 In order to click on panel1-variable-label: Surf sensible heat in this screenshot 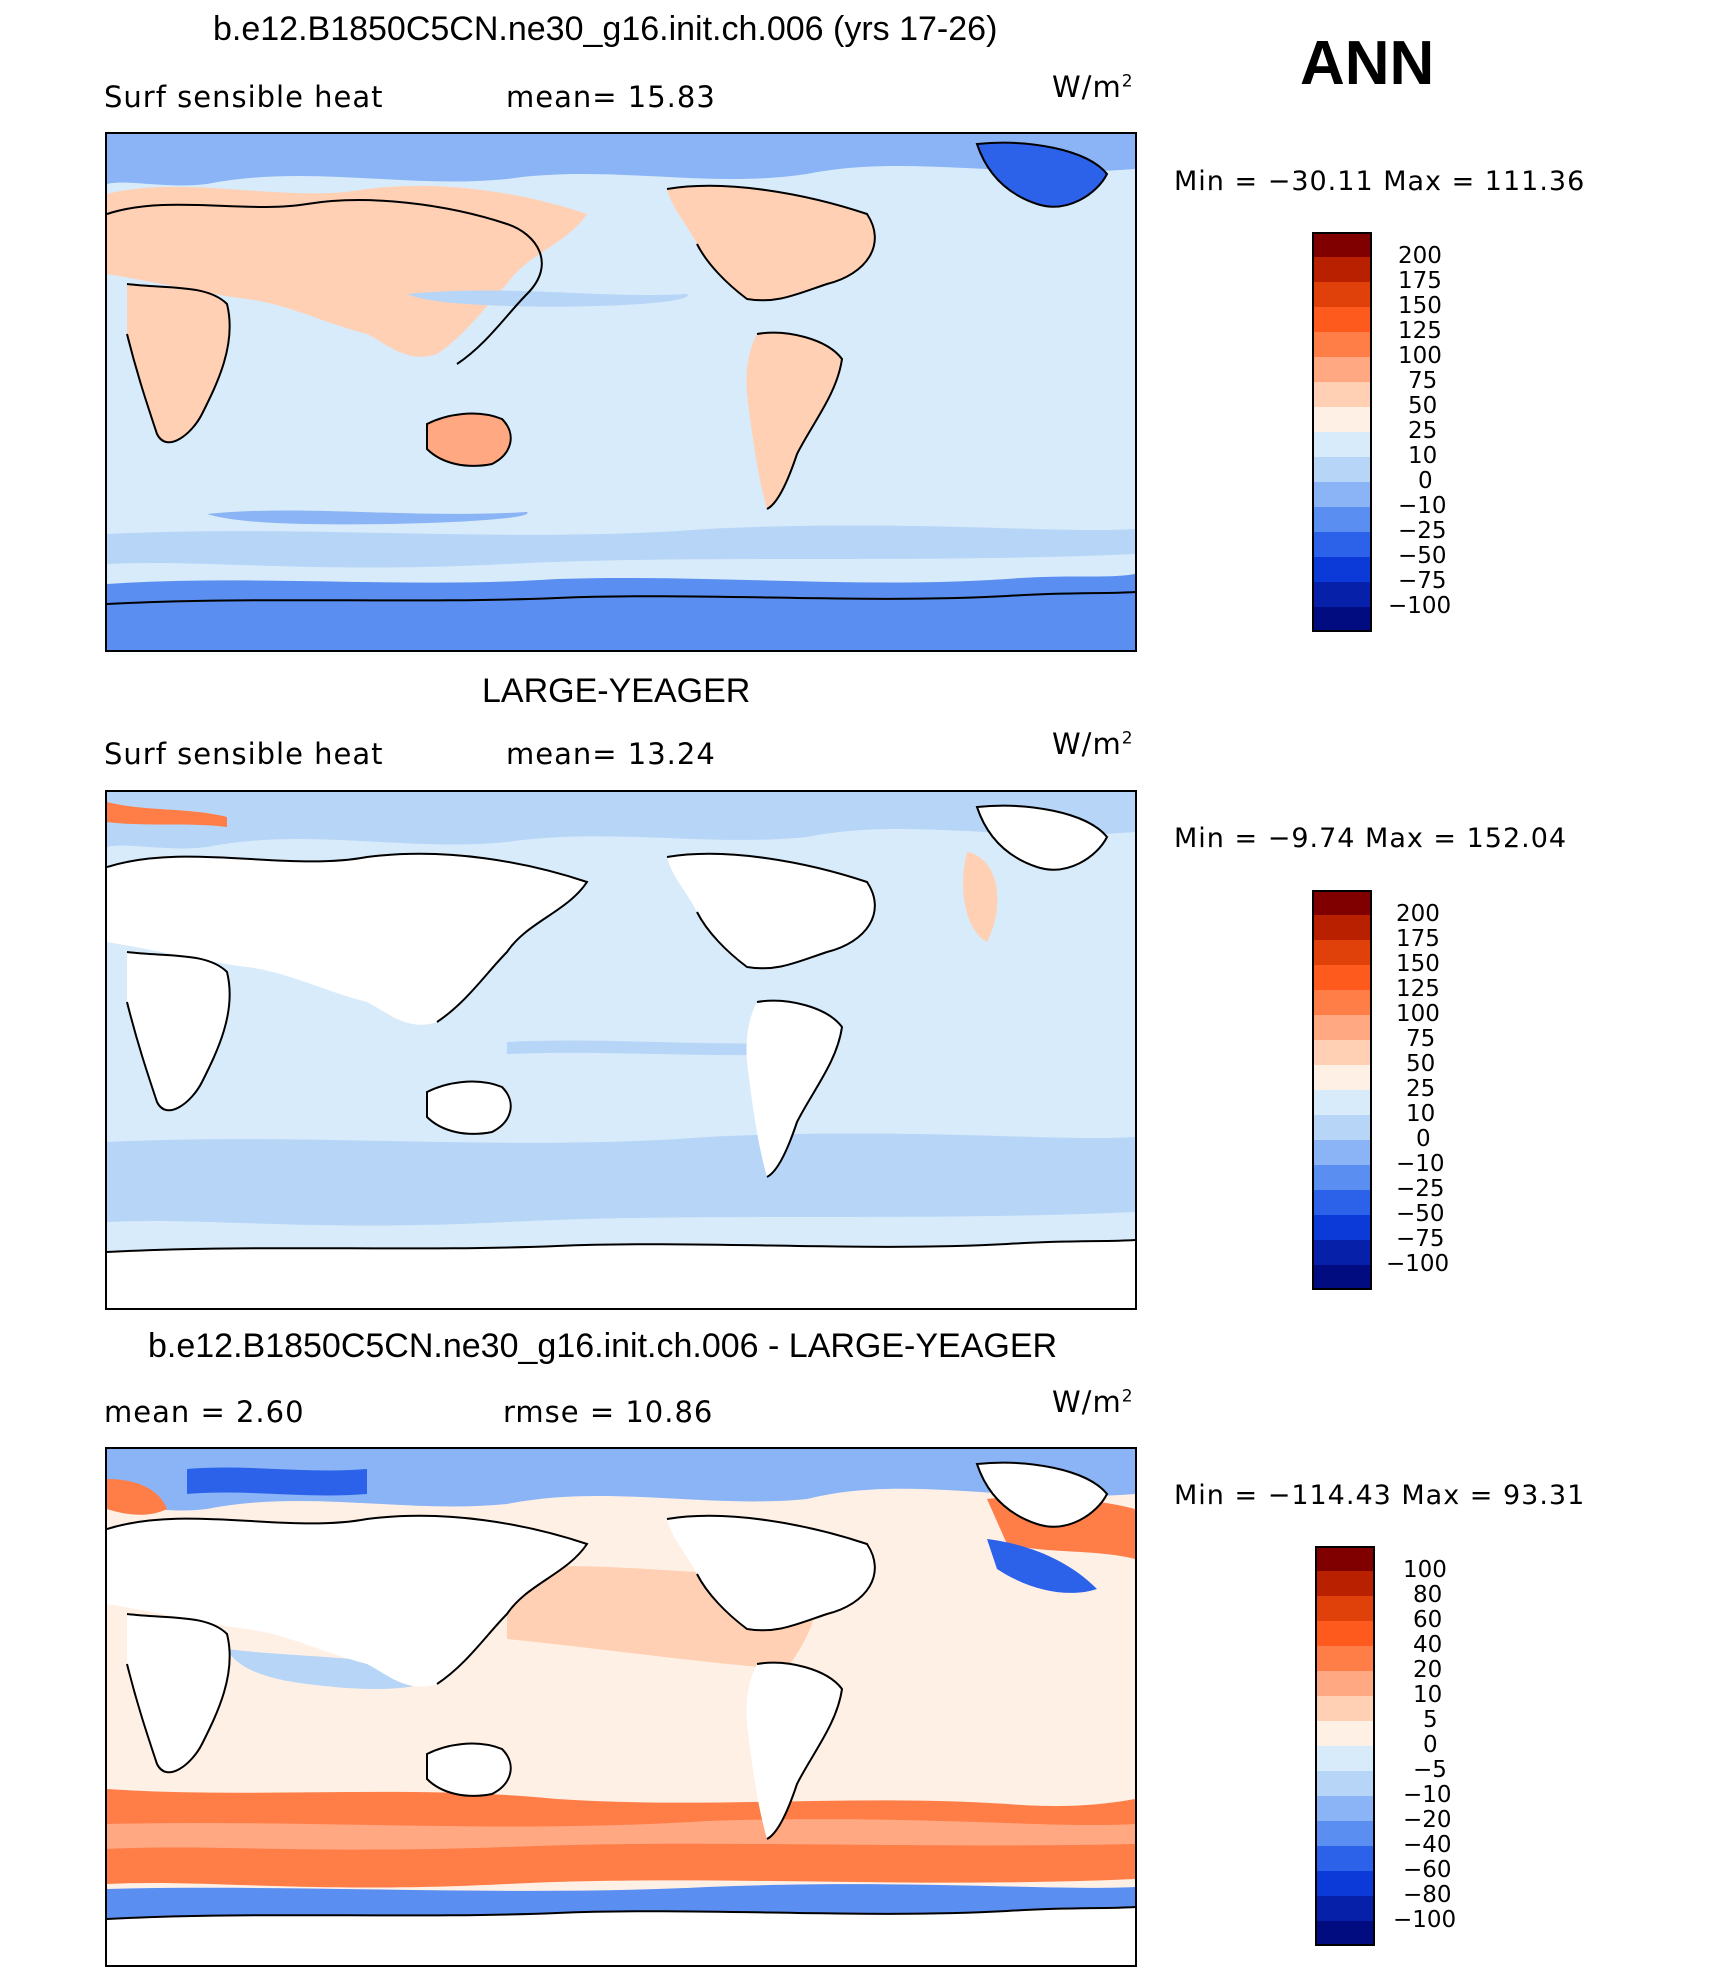, I will do `click(244, 97)`.